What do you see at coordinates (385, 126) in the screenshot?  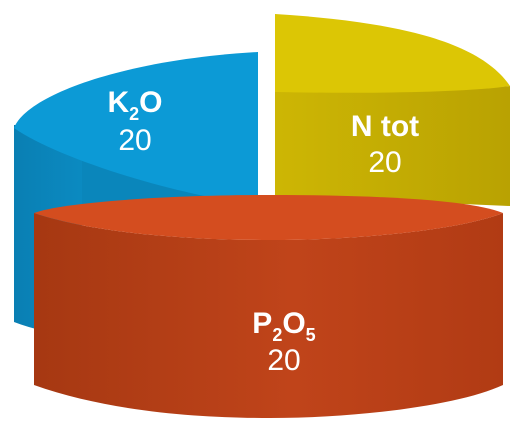 I see `slice-label-ntot: N tot` at bounding box center [385, 126].